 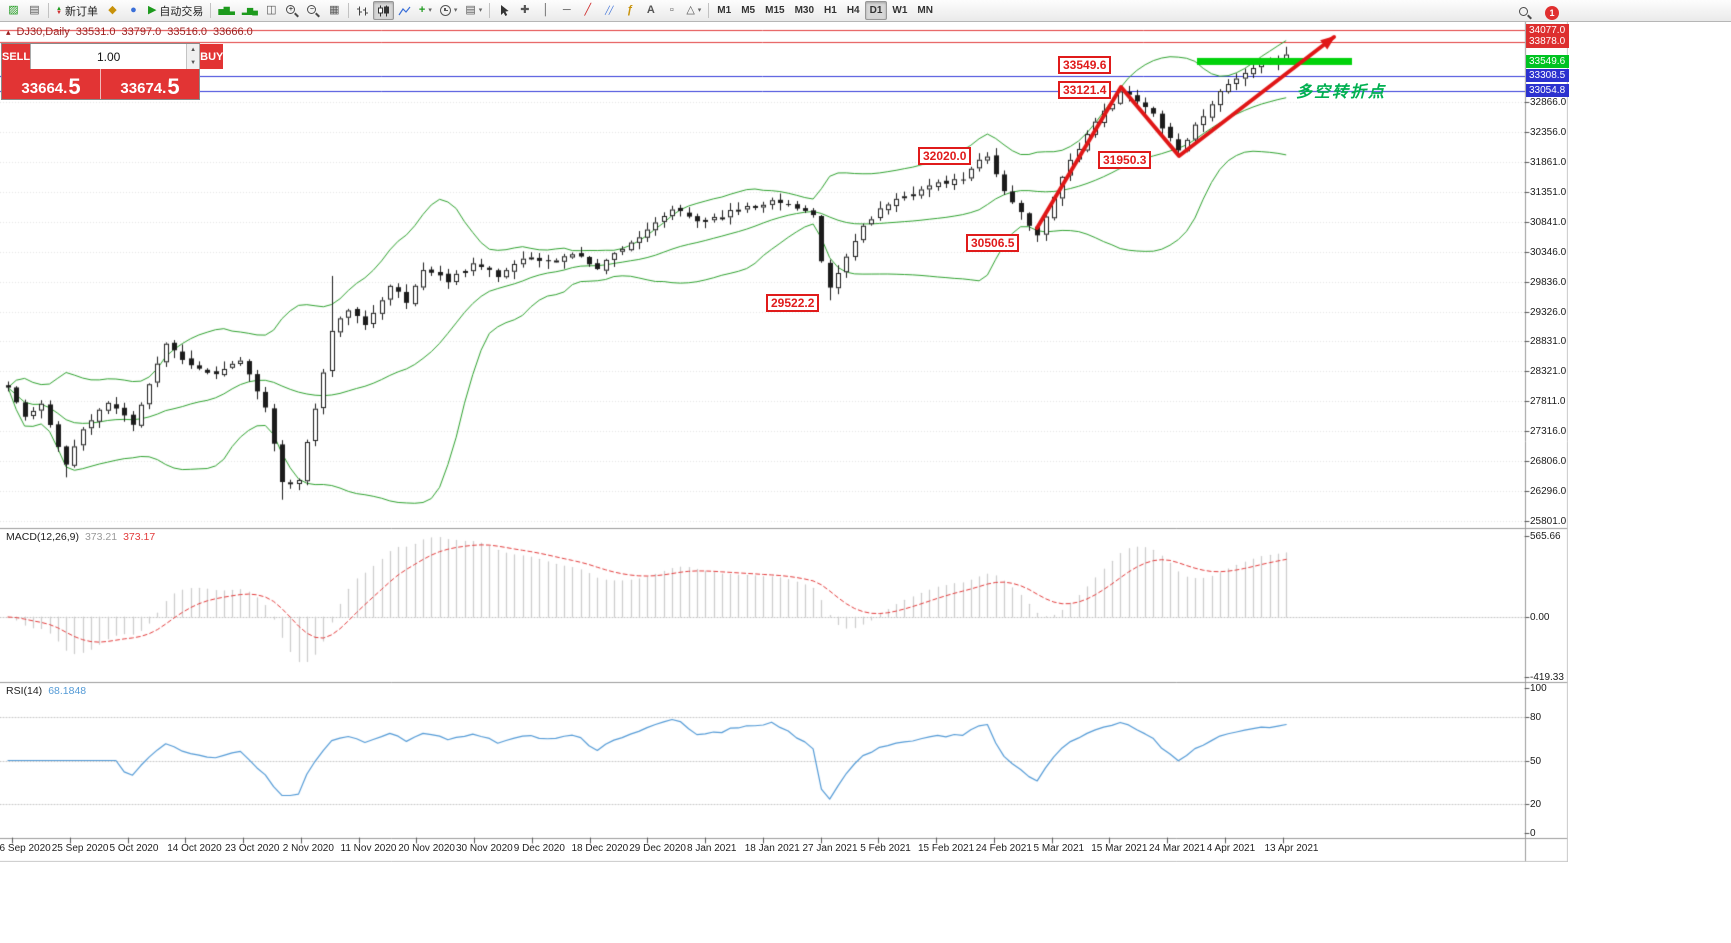 What do you see at coordinates (59, 10) in the screenshot?
I see `new-order-icon: ▲ ▼` at bounding box center [59, 10].